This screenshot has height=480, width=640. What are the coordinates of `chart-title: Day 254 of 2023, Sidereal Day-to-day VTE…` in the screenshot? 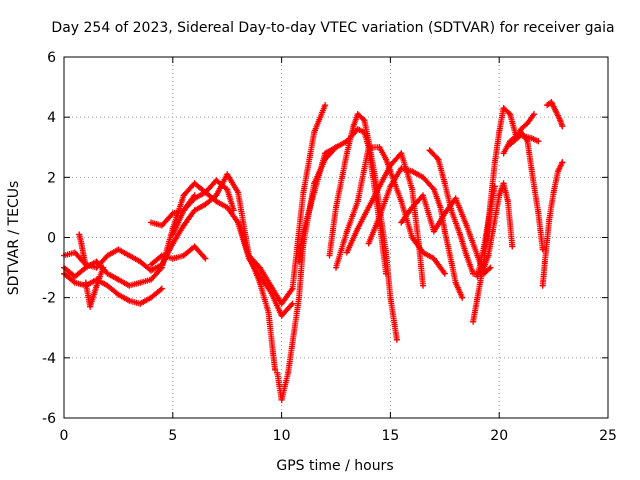 It's located at (332, 28).